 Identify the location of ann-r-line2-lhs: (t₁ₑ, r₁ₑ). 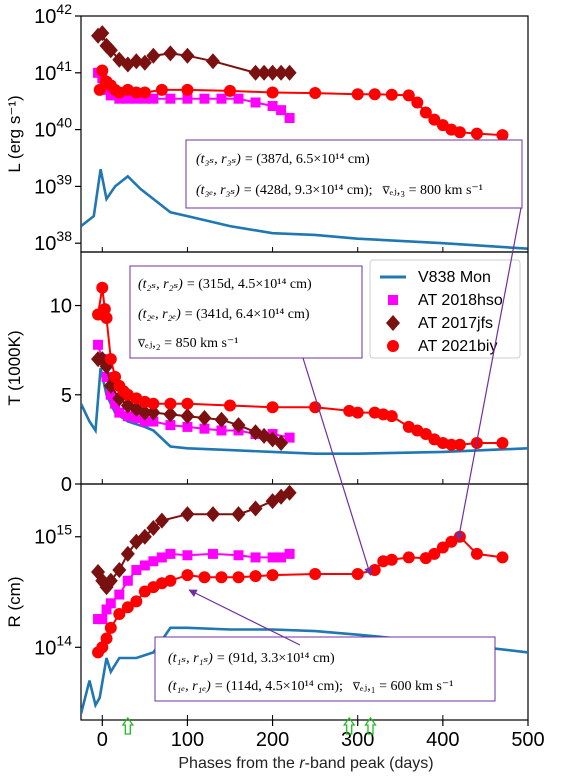
(189, 686).